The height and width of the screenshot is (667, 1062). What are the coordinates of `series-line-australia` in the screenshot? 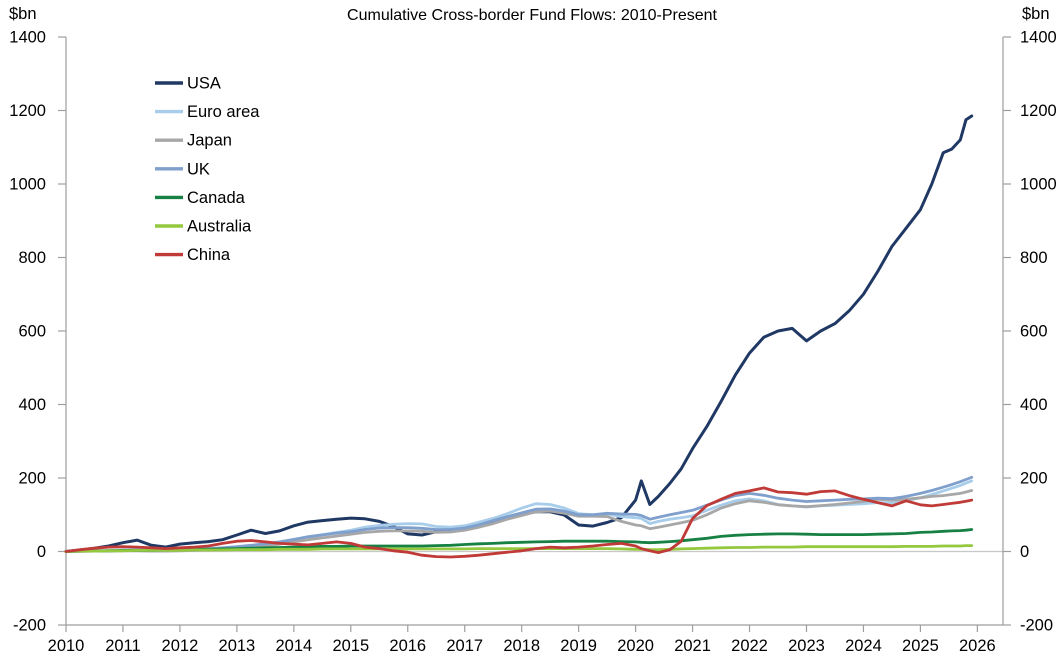 It's located at (519, 548).